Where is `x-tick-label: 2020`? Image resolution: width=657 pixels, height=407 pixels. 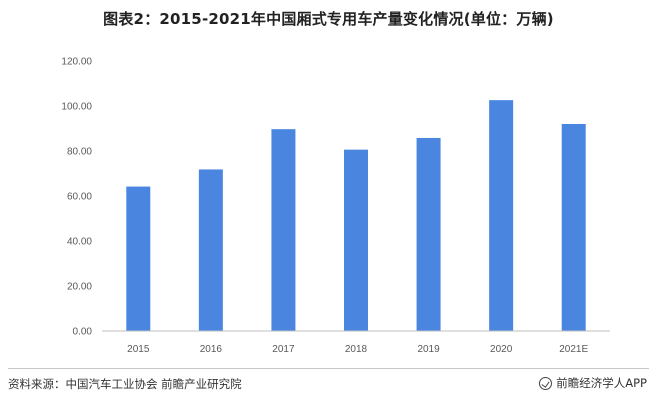
x-tick-label: 2020 is located at coordinates (501, 349).